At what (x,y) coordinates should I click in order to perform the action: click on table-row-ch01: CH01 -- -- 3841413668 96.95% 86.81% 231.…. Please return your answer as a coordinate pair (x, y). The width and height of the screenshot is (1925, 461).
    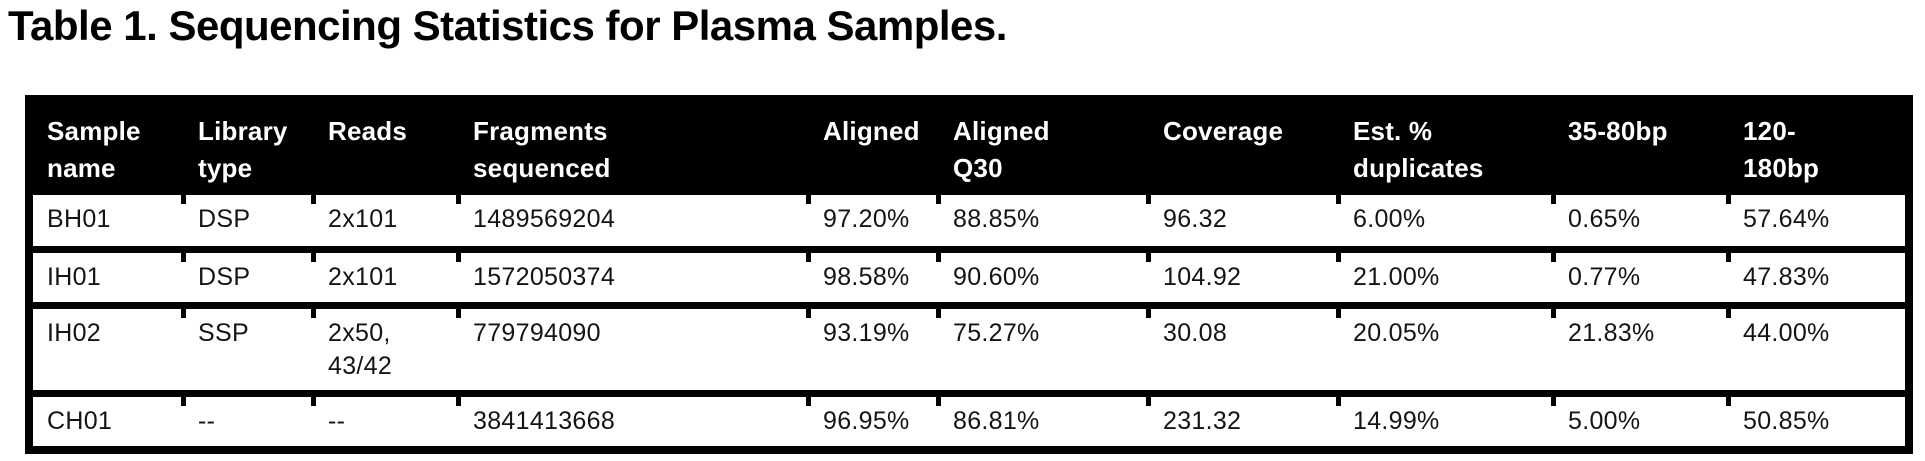
    Looking at the image, I should click on (969, 421).